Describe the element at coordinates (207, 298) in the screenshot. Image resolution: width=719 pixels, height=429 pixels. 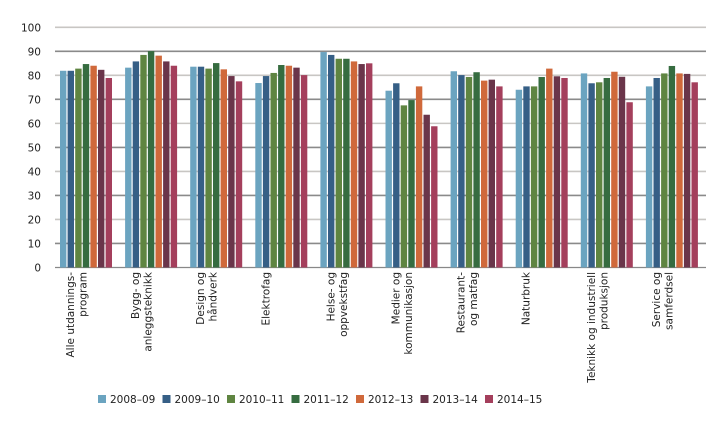
I see `x-category-label: Design oghåndverk` at that location.